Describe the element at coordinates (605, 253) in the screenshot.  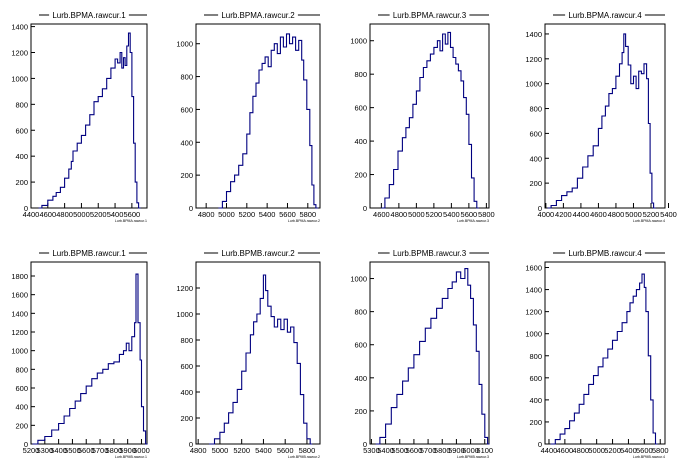
I see `panel-title: Lurb.BPMB.rawcur.4` at that location.